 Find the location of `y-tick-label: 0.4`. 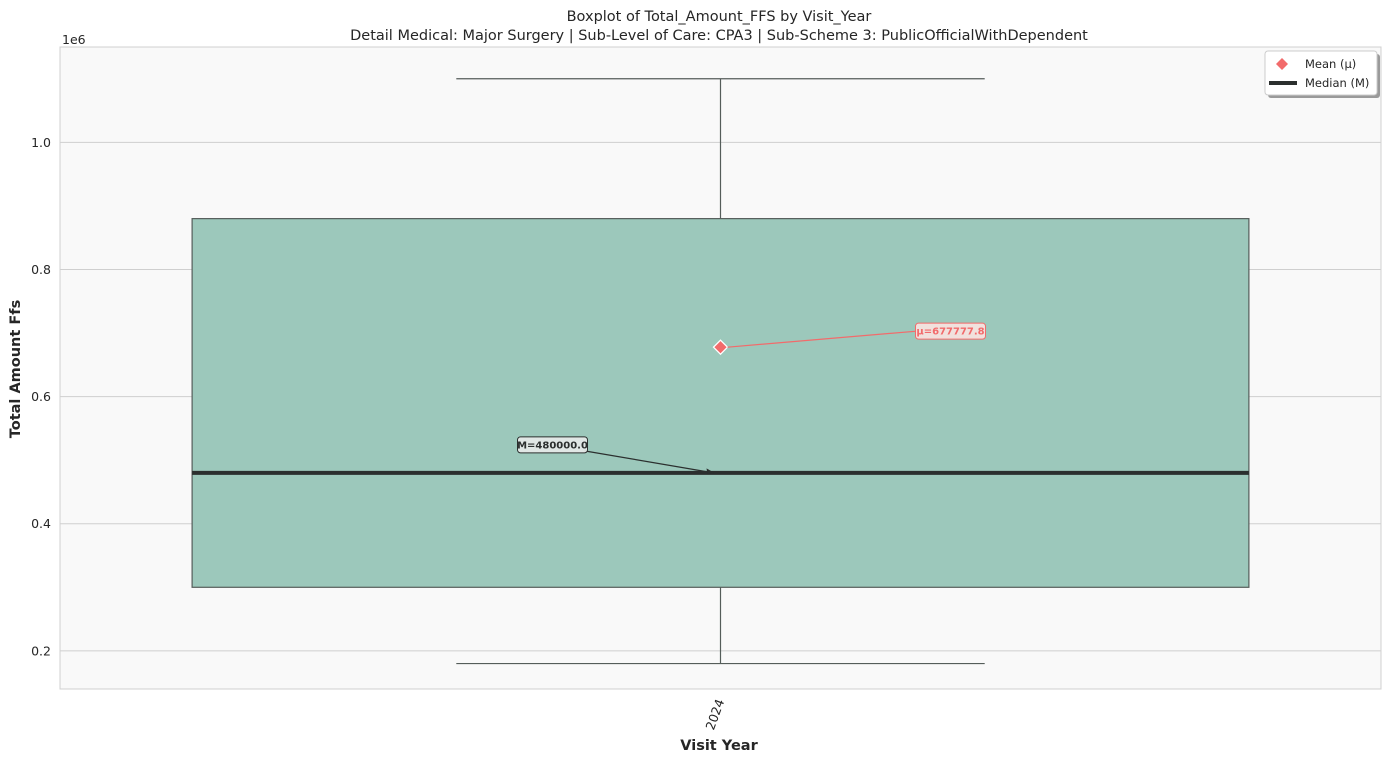

y-tick-label: 0.4 is located at coordinates (41, 523).